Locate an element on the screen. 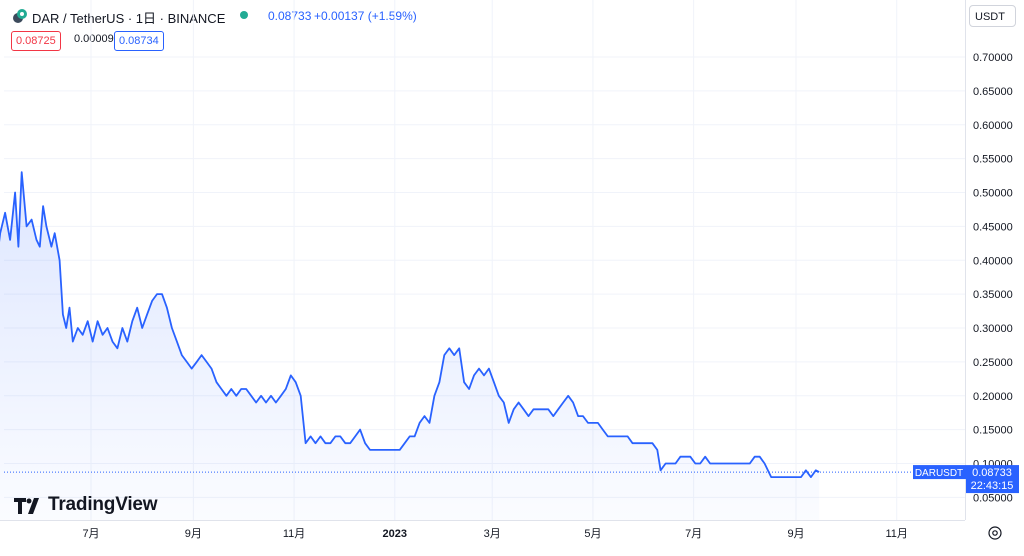 This screenshot has width=1024, height=556. last-price-tag is located at coordinates (992, 479).